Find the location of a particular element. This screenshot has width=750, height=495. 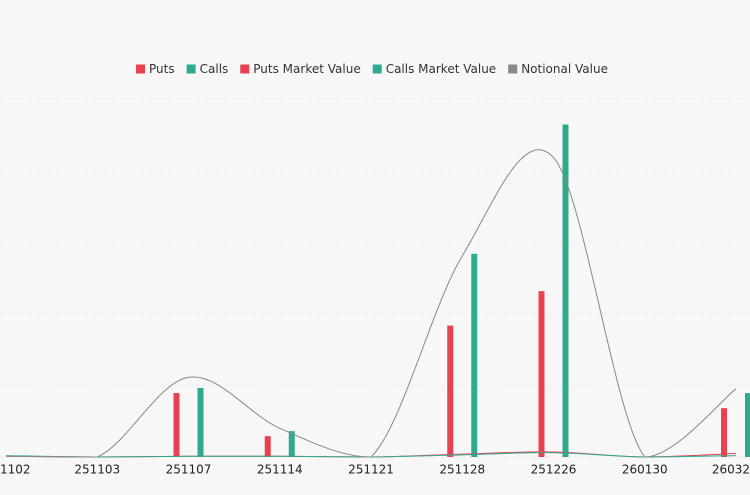

x-tick-label: 251103 is located at coordinates (97, 470).